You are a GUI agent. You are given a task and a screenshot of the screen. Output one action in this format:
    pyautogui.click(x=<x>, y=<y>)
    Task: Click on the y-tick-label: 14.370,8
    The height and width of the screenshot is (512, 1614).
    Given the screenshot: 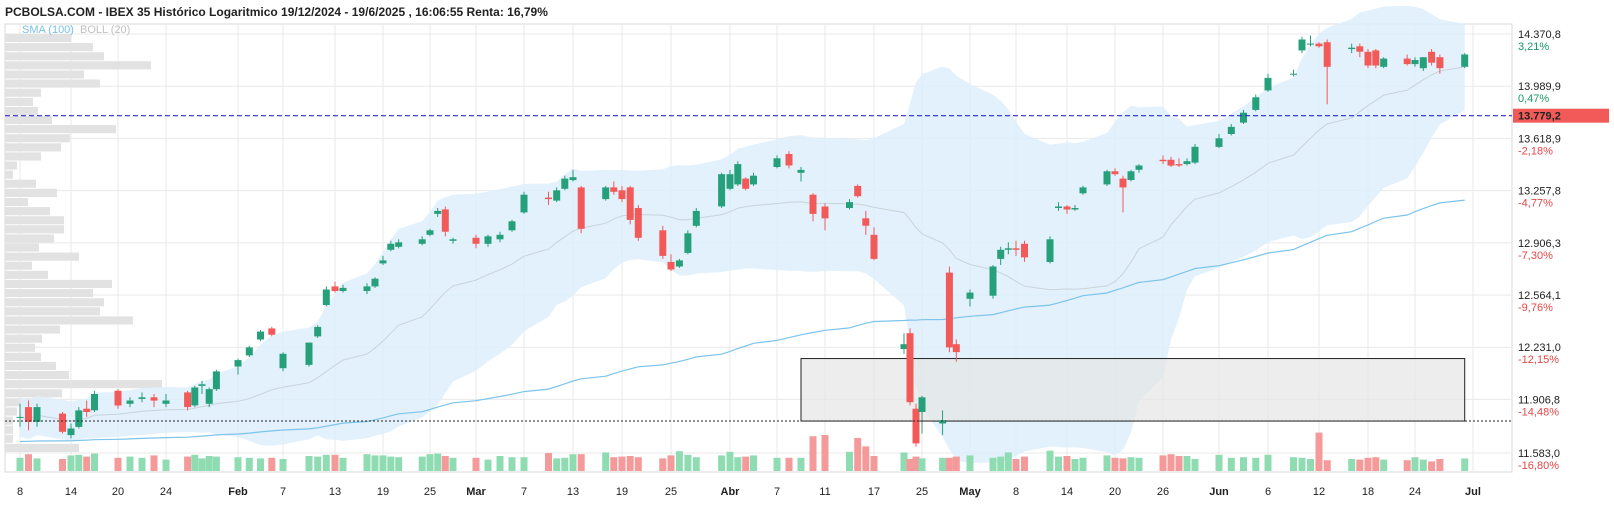 What is the action you would take?
    pyautogui.click(x=1539, y=35)
    